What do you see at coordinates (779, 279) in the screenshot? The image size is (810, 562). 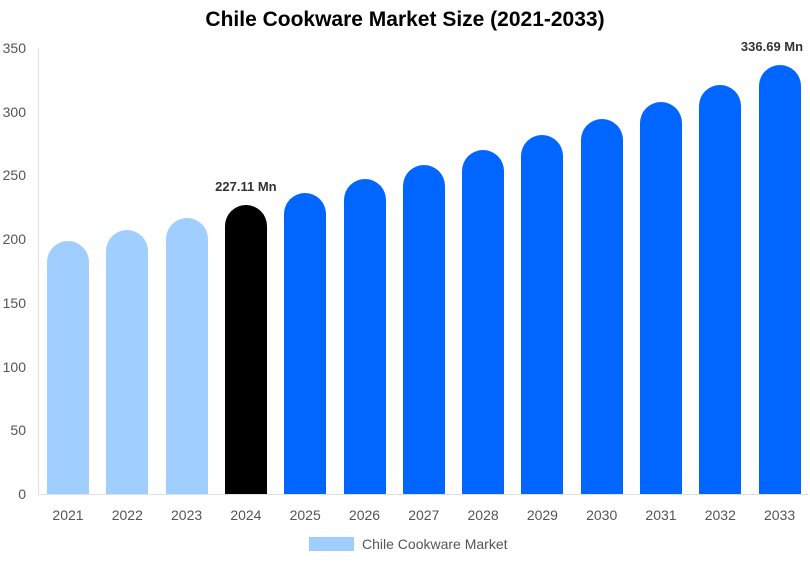 I see `bar-2033` at bounding box center [779, 279].